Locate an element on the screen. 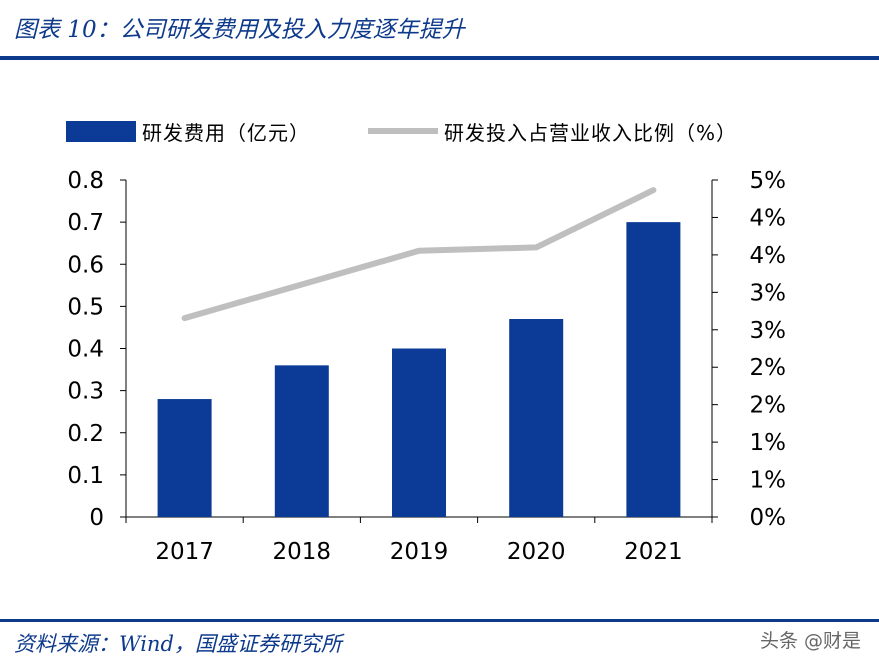 The image size is (879, 669). legend-bar-swatch is located at coordinates (101, 131).